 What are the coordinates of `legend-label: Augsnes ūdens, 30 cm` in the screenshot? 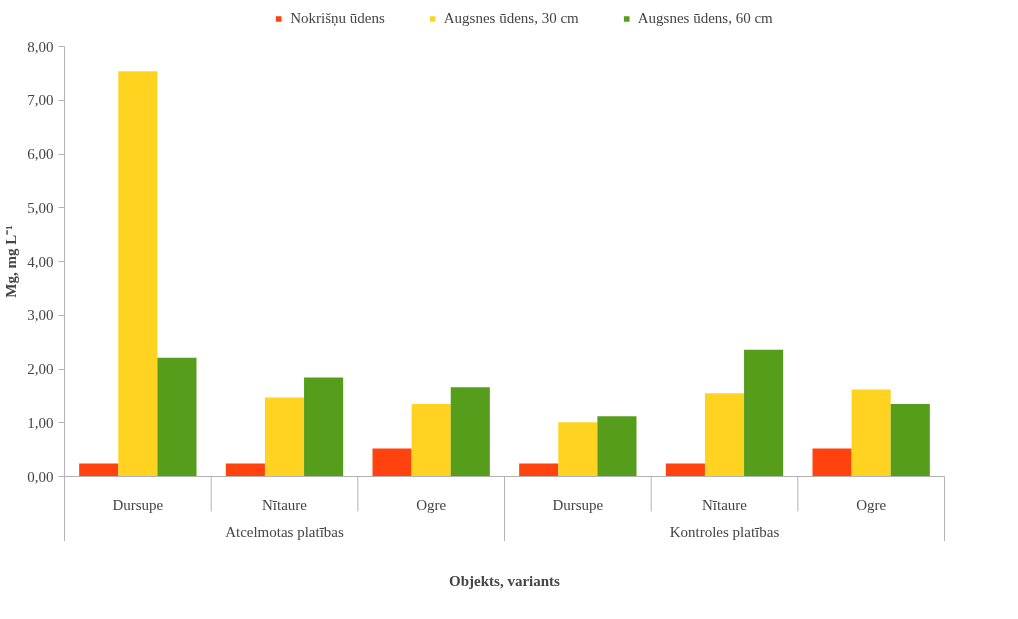 It's located at (511, 18).